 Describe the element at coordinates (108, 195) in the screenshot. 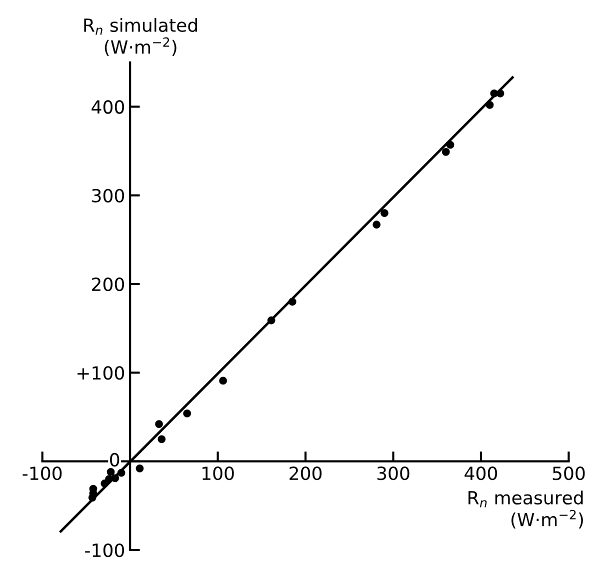

I see `y-tick-label: 300` at that location.